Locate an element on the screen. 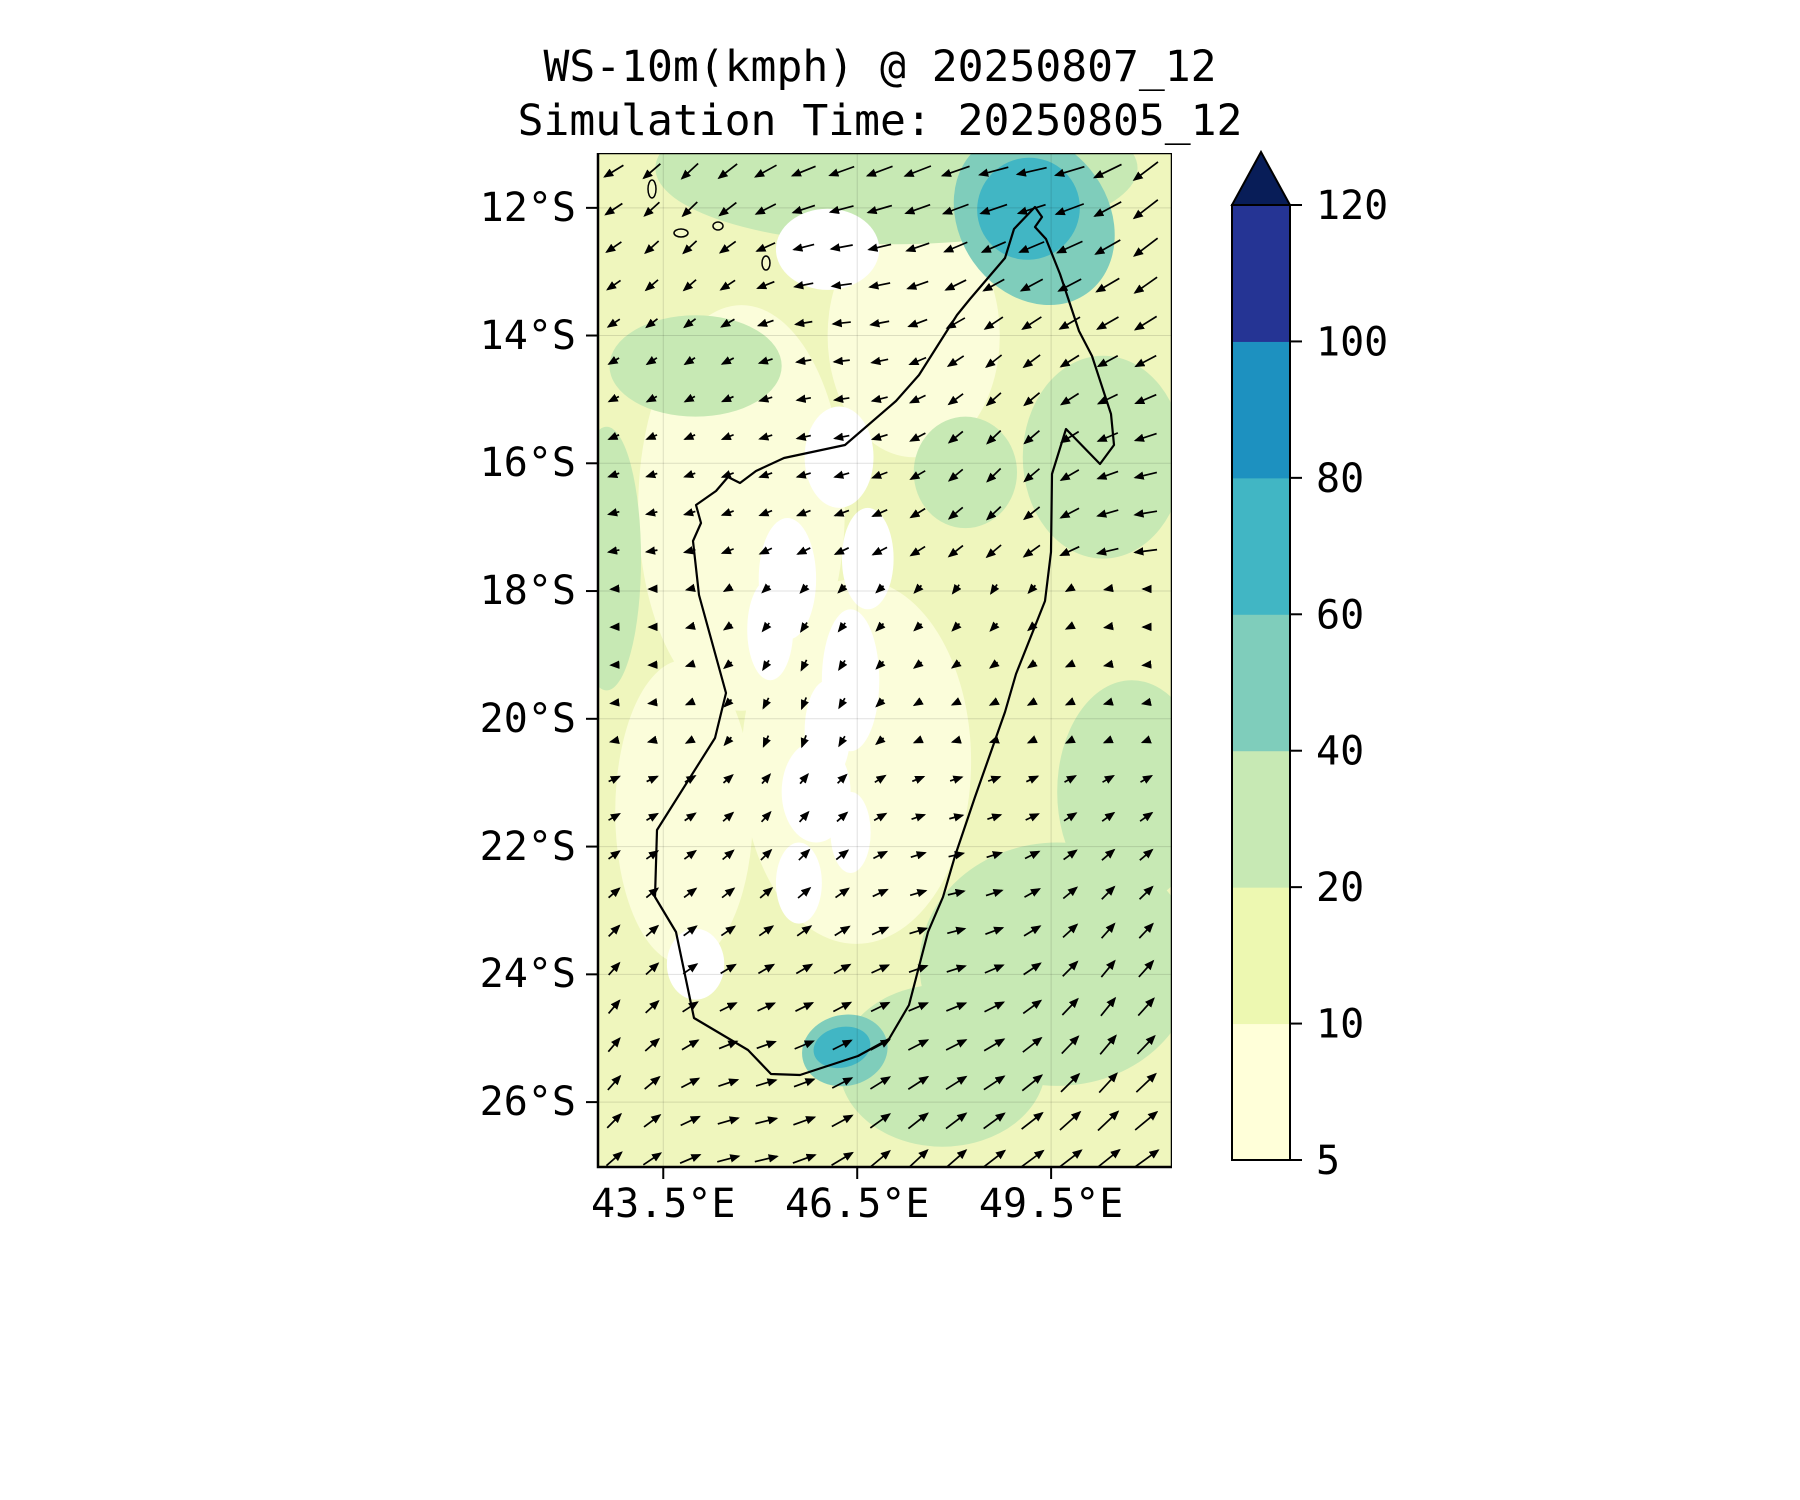 Image resolution: width=1800 pixels, height=1500 pixels. colorbar-tick-label: 120 is located at coordinates (1352, 206).